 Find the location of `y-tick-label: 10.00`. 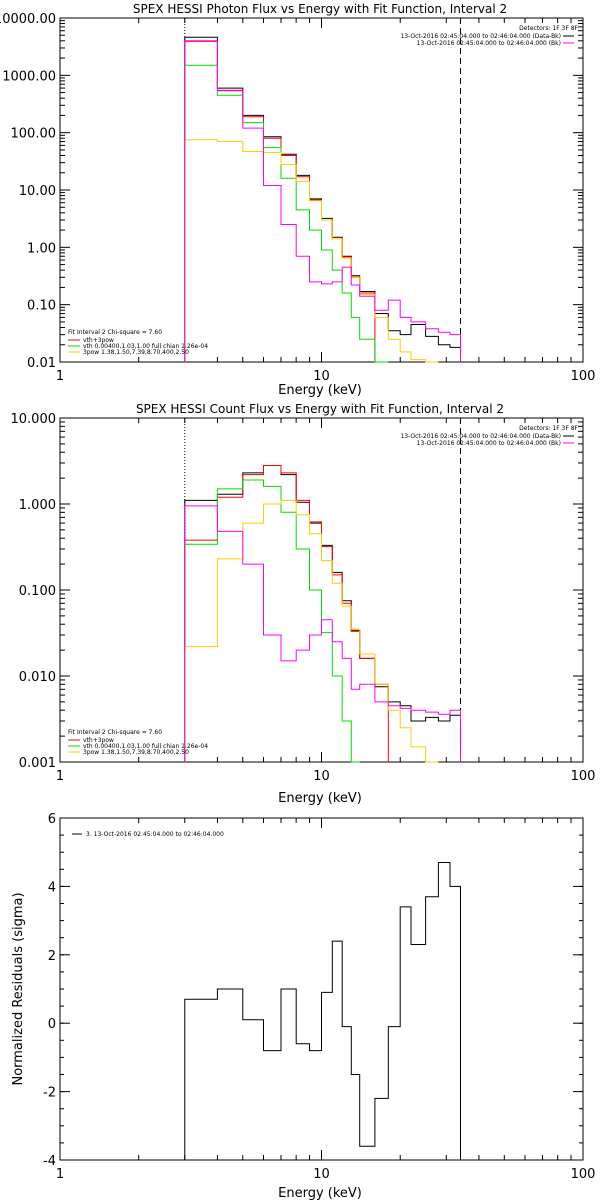

y-tick-label: 10.00 is located at coordinates (37, 191).